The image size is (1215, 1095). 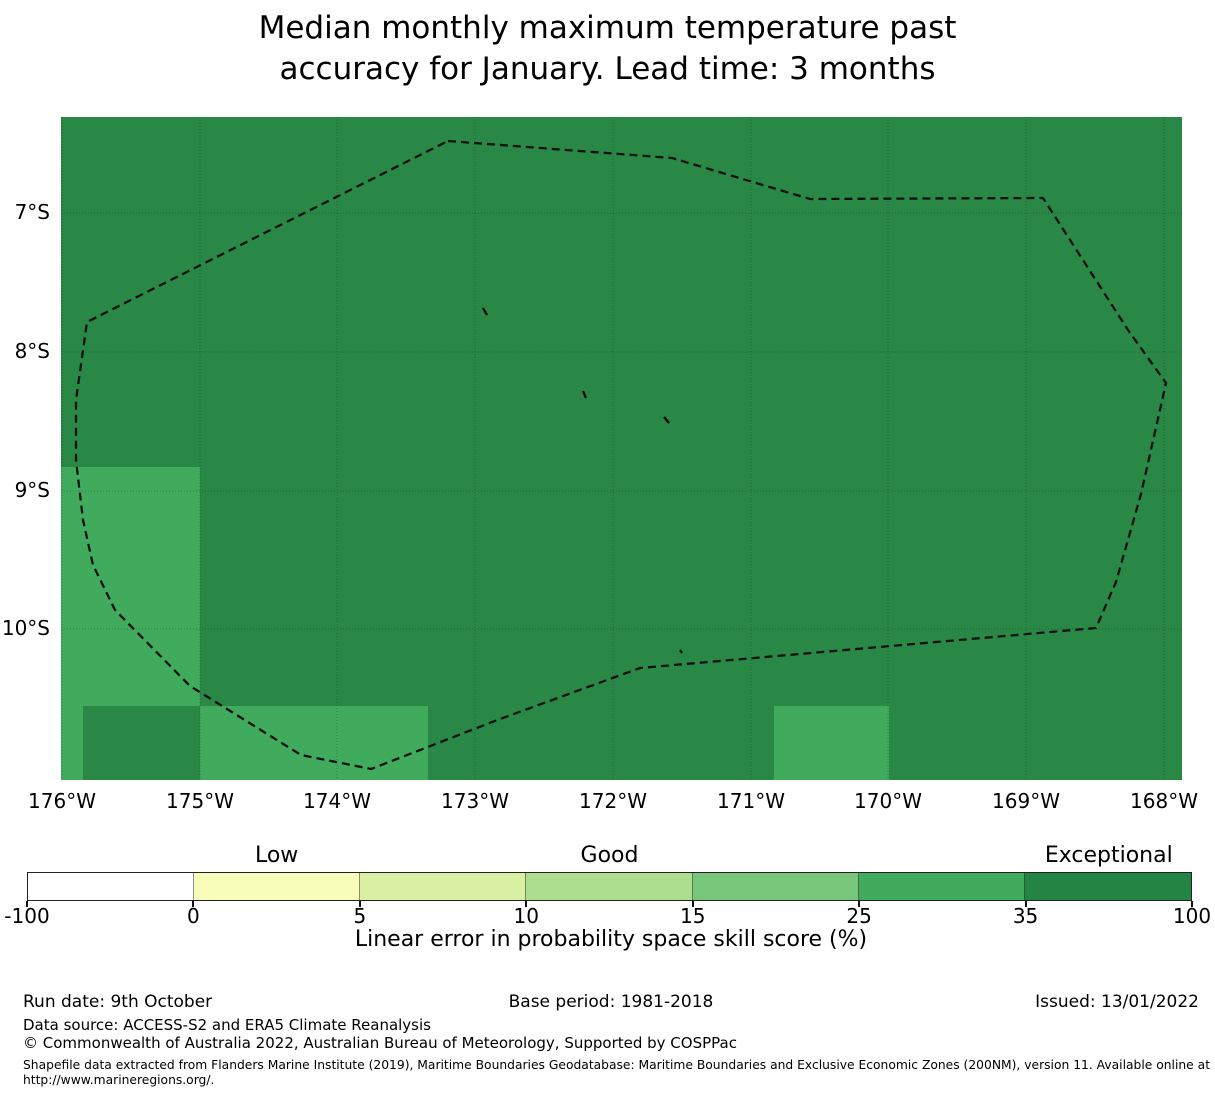 I want to click on x-axis-tick-label: 174°W, so click(x=337, y=801).